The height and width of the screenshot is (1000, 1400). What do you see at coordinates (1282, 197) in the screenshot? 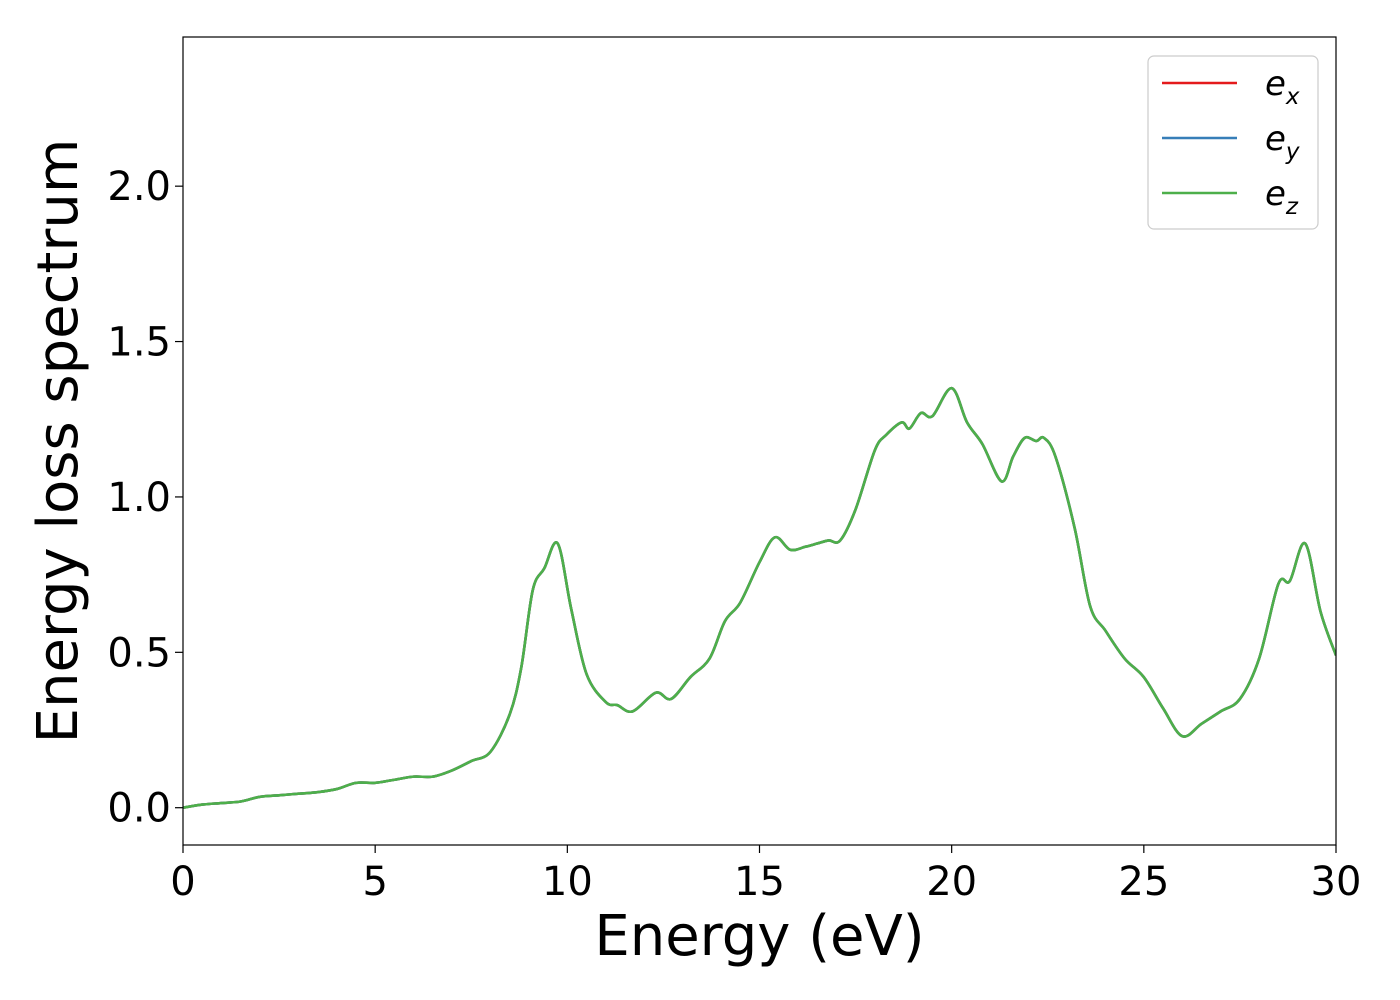
I see `legend-label-z: ez` at bounding box center [1282, 197].